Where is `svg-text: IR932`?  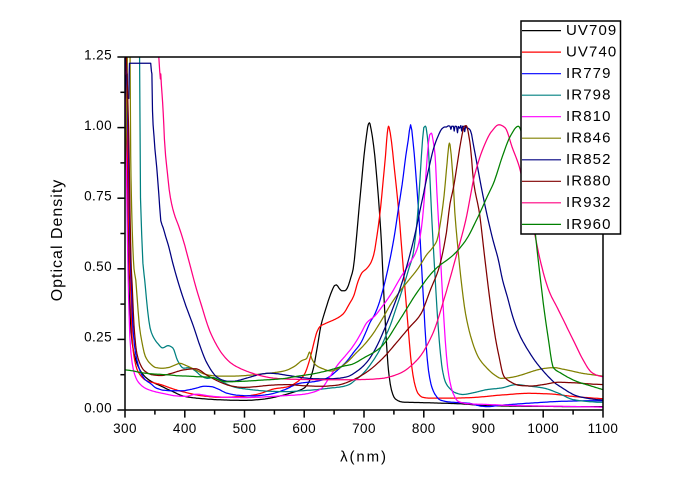 svg-text: IR932 is located at coordinates (589, 202).